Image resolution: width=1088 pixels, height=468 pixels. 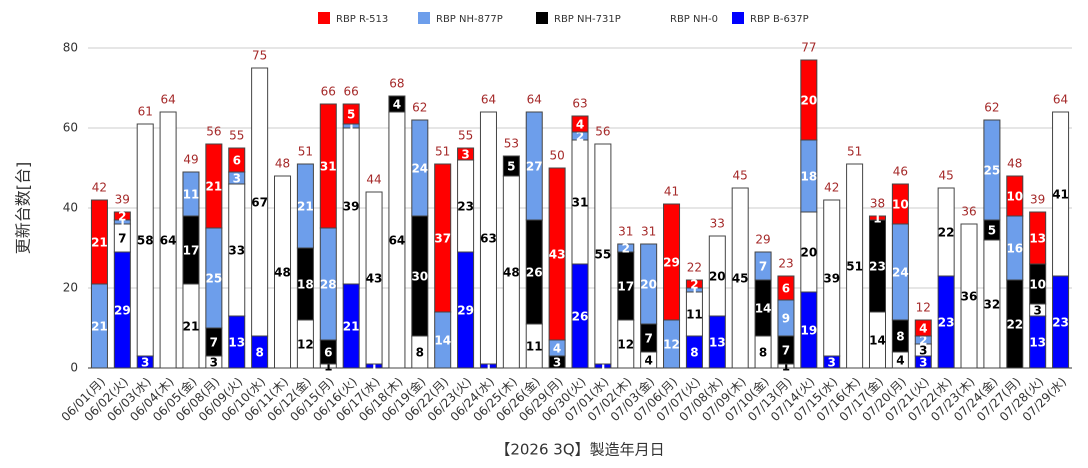 I want to click on segment-label: 67, so click(x=259, y=203).